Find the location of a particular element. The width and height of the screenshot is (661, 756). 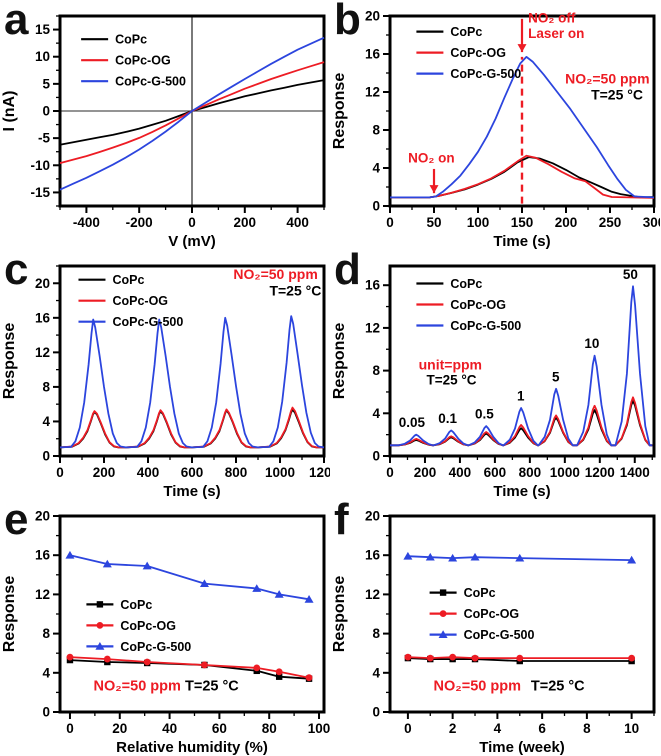

svg-text: -400 is located at coordinates (86, 222).